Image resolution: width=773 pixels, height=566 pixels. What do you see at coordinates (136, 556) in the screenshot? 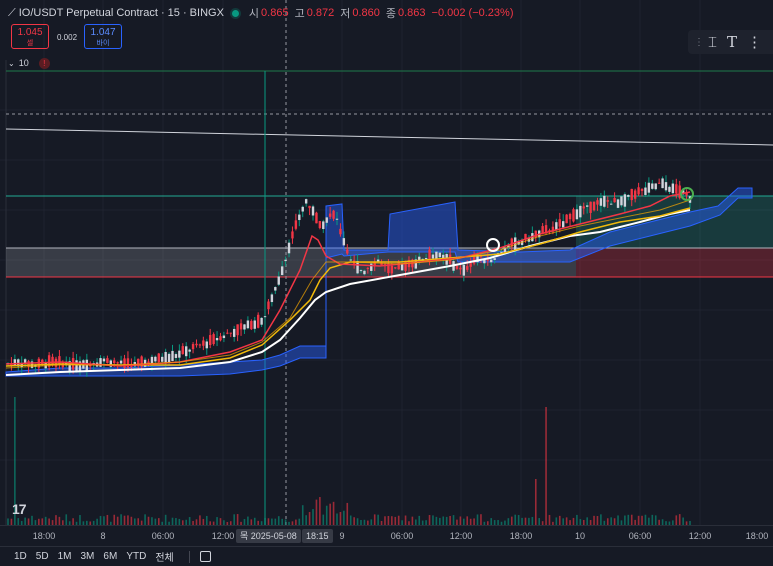
I see `range-ytd: YTD` at bounding box center [136, 556].